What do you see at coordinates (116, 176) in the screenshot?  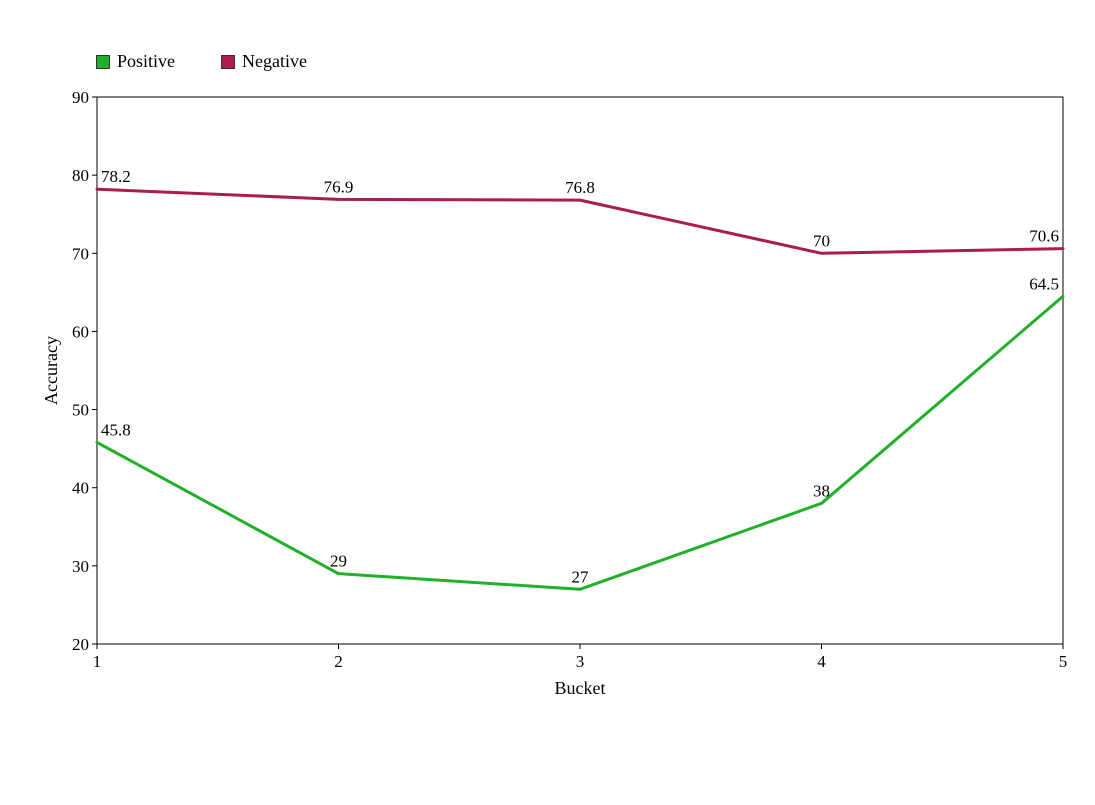 I see `data-label-negative: 78.2` at bounding box center [116, 176].